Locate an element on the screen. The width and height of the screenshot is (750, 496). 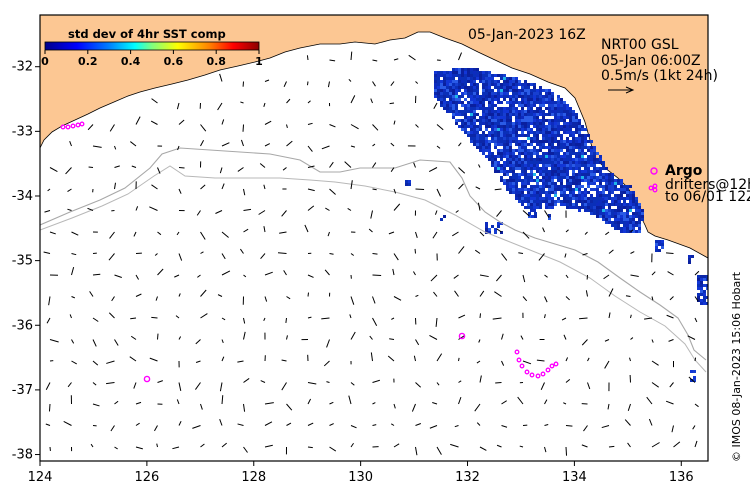
y-tick-label: -33 is located at coordinates (22, 131).